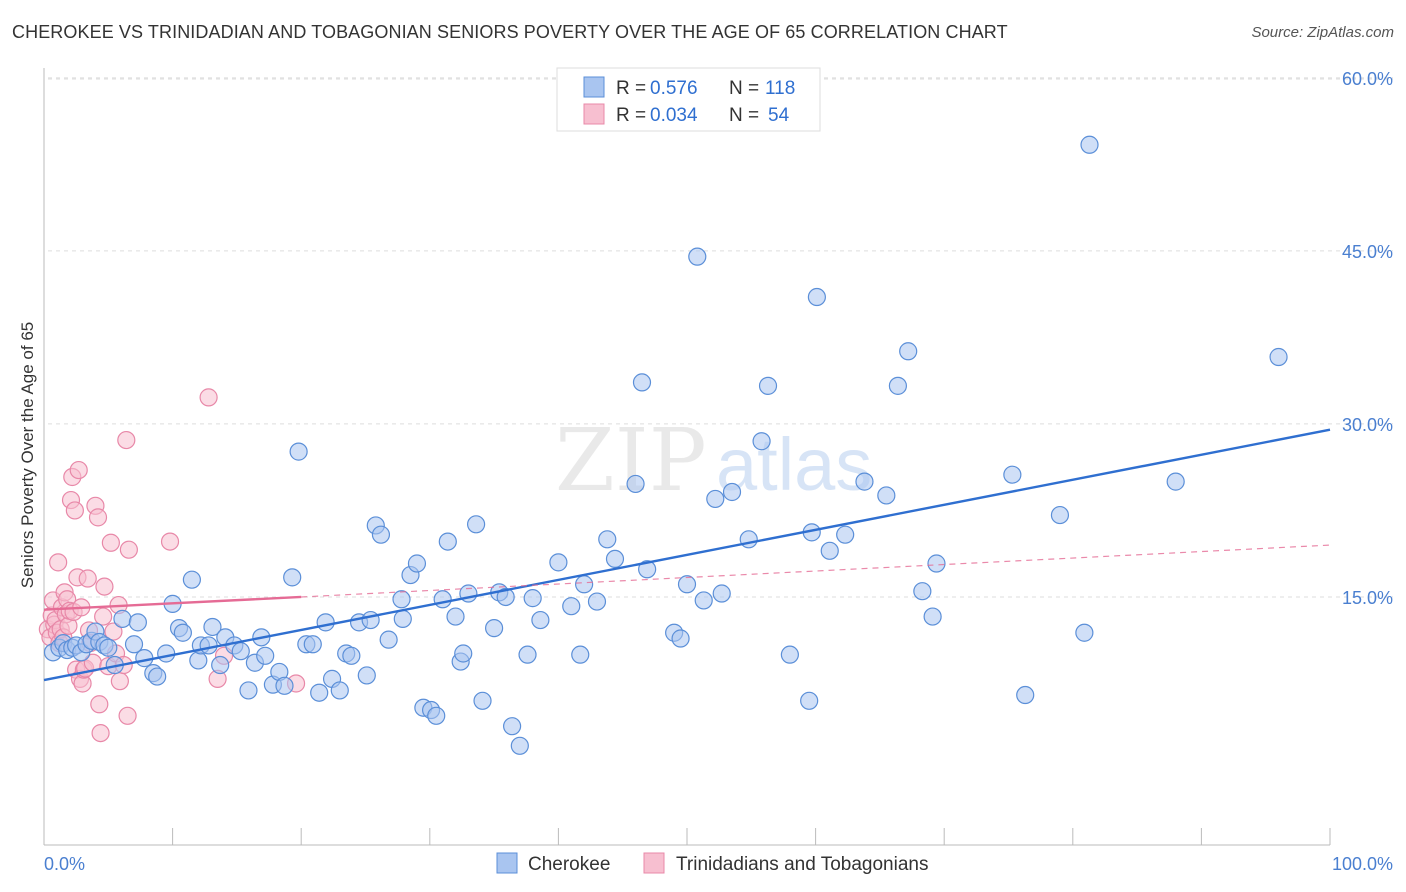  Describe the element at coordinates (64, 864) in the screenshot. I see `x-tick-label-min: 0.0%` at that location.